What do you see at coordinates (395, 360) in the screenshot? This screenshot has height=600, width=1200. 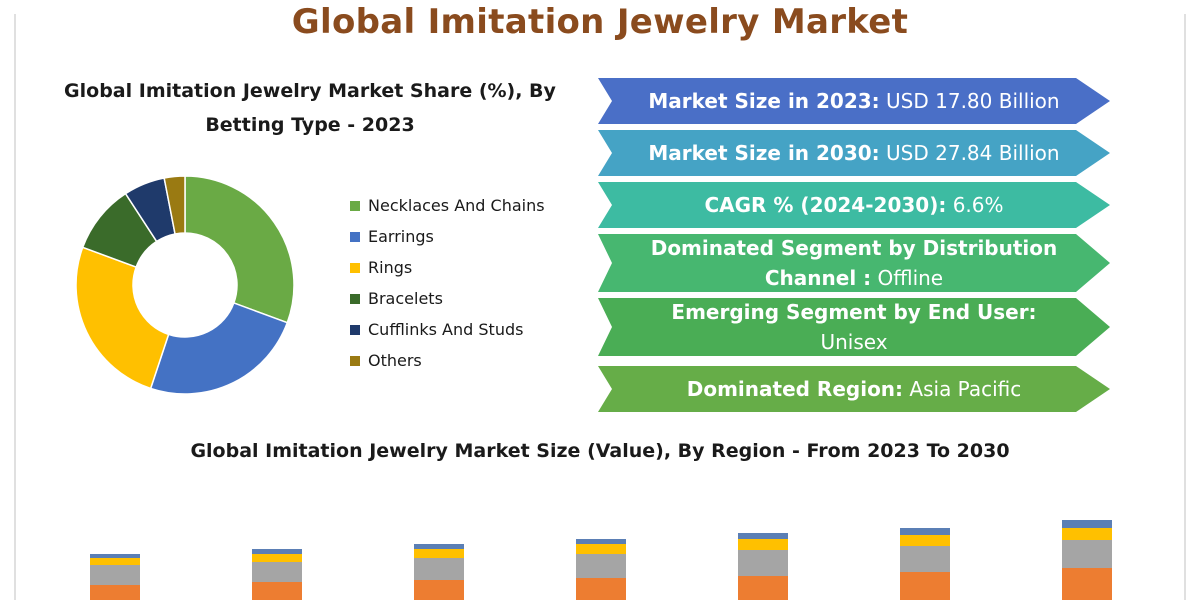 I see `legend-label: Others` at bounding box center [395, 360].